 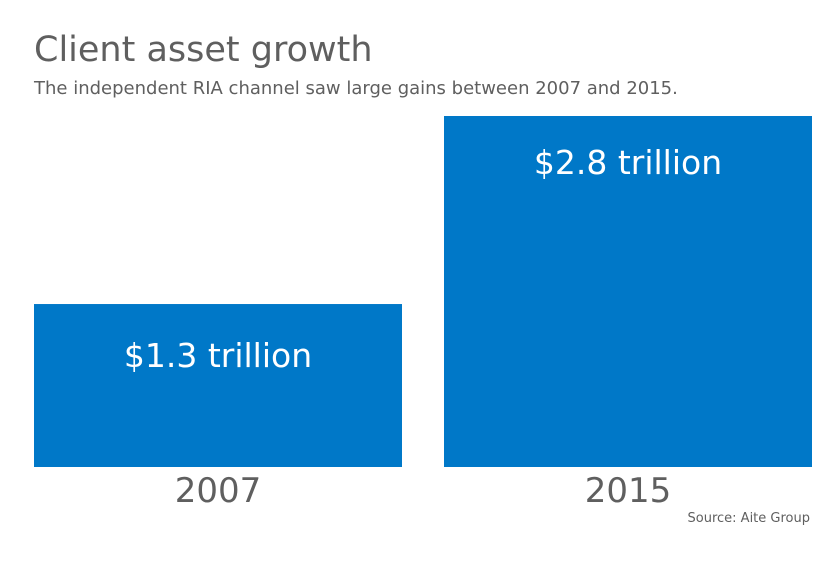 I want to click on category-label-2007: 2007, so click(x=218, y=491).